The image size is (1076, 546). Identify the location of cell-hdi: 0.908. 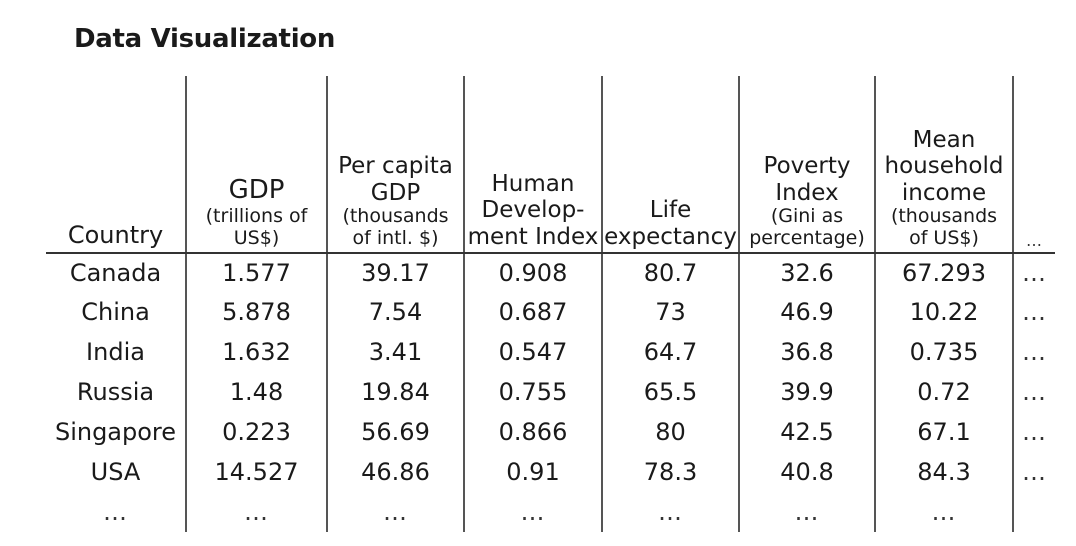
(532, 272).